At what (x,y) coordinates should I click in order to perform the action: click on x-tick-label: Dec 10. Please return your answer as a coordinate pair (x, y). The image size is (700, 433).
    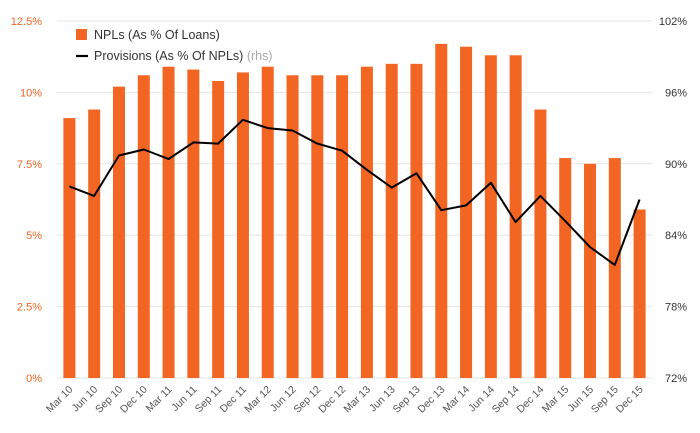
    Looking at the image, I should click on (134, 400).